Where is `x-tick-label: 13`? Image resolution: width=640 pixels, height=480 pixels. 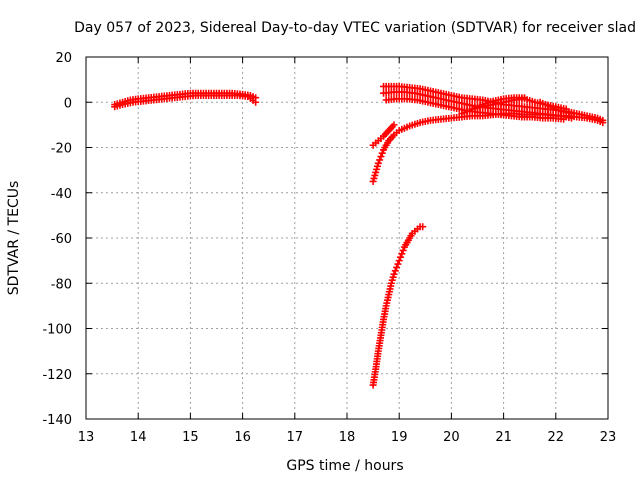
x-tick-label: 13 is located at coordinates (86, 437).